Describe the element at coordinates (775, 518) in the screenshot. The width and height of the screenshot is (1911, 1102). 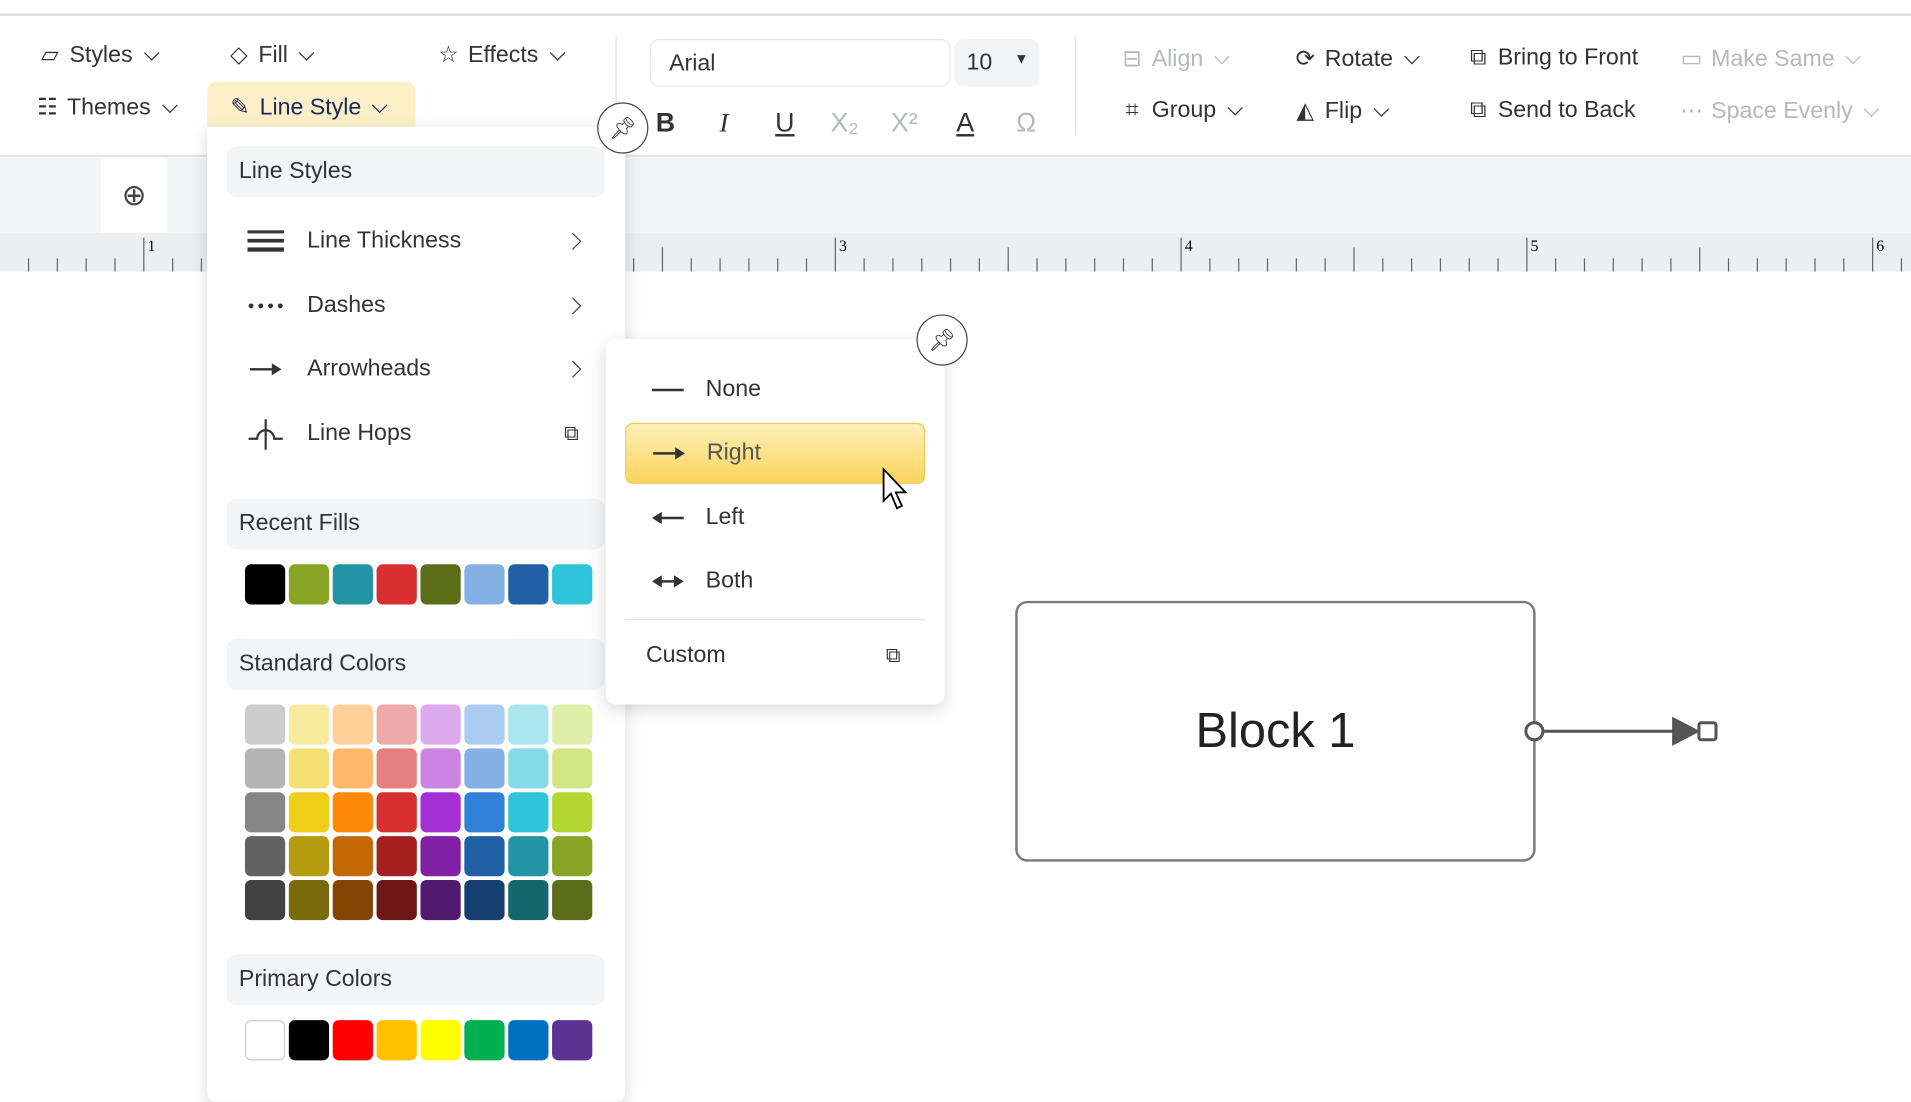
I see `arrowhead-option-left: Left` at that location.